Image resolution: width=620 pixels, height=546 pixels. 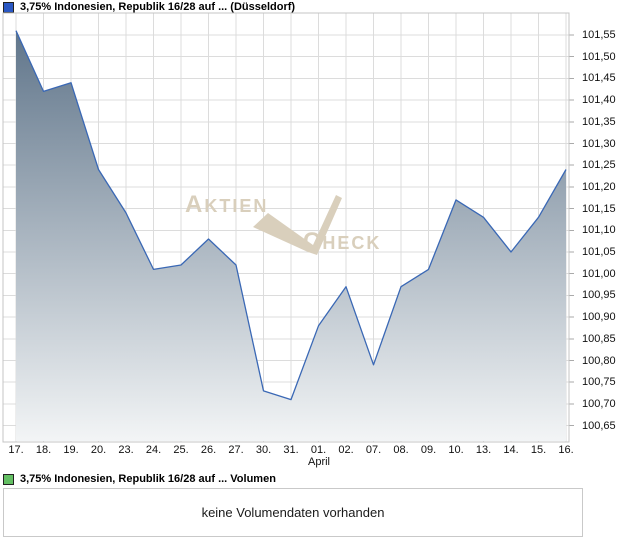 I want to click on x-tick-label: 30., so click(x=263, y=450).